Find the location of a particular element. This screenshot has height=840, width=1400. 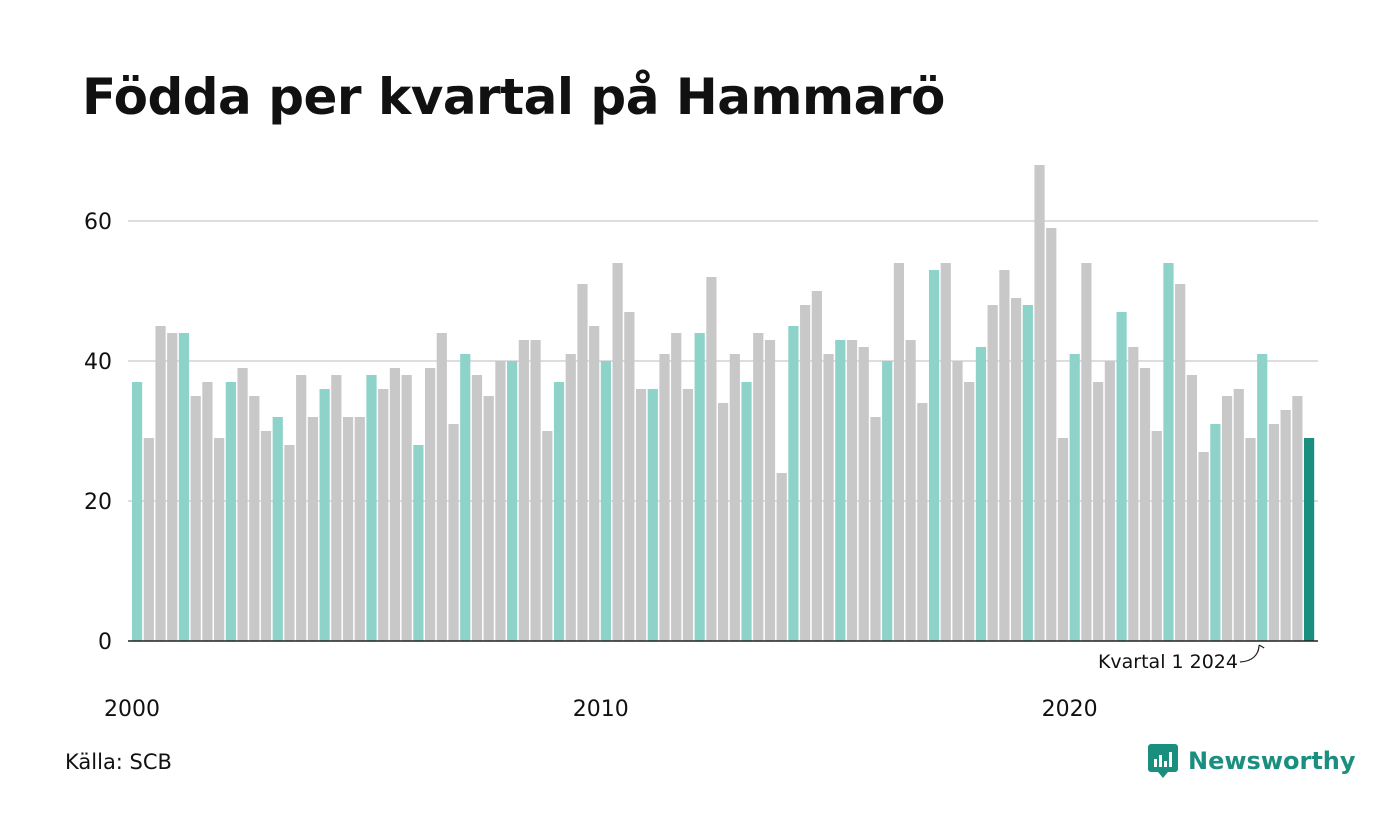

annotation: Kvartal 1 2024 is located at coordinates (1181, 658).